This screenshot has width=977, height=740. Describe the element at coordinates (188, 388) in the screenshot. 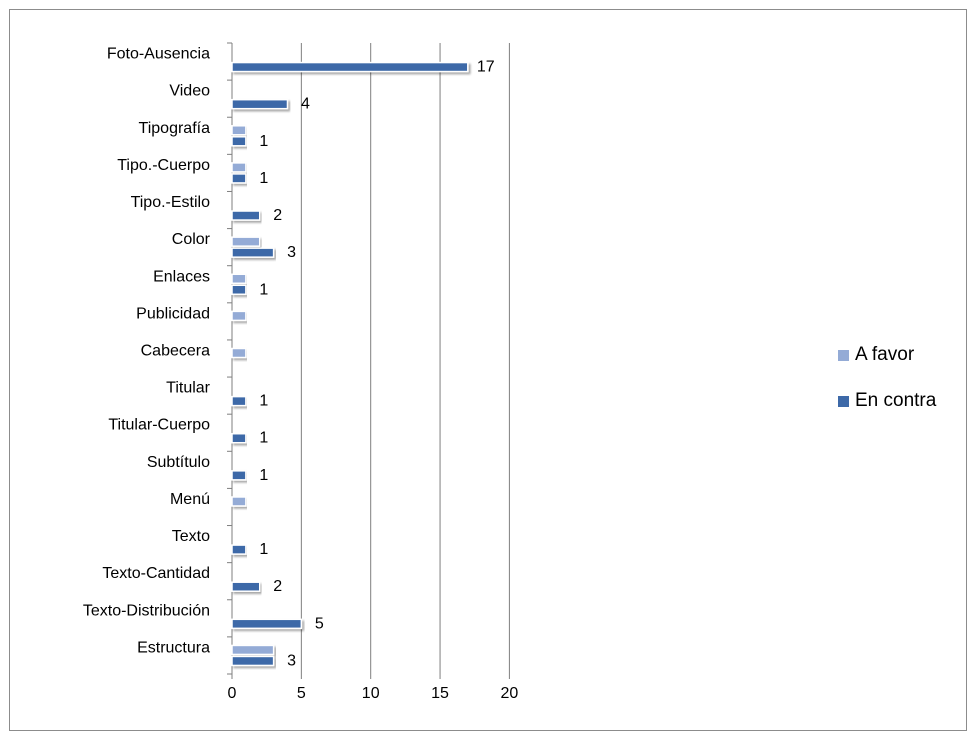

I see `category-label-titular: Titular` at that location.